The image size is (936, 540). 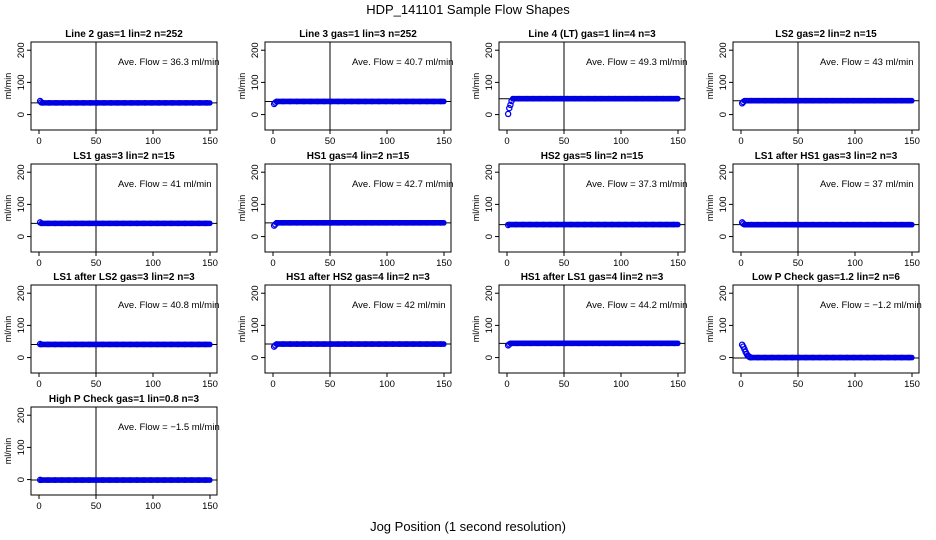 What do you see at coordinates (255, 204) in the screenshot?
I see `y-tick-label: 100` at bounding box center [255, 204].